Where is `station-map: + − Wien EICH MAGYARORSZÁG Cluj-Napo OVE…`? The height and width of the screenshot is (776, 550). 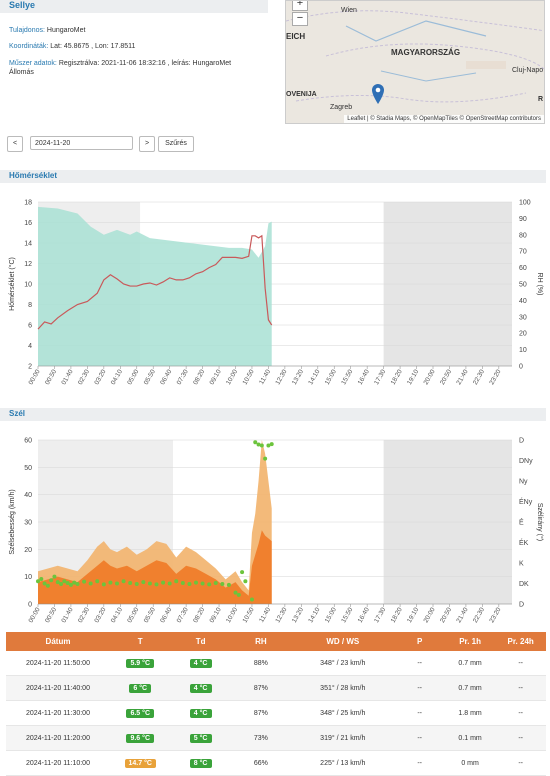
station-map: + − Wien EICH MAGYARORSZÁG Cluj-Napo OVE… is located at coordinates (415, 62).